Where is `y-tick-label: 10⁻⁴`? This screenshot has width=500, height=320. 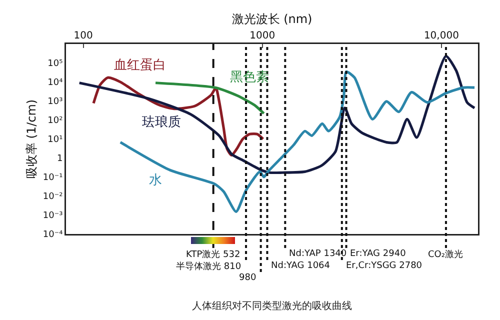 y-tick-label: 10⁻⁴ is located at coordinates (53, 235).